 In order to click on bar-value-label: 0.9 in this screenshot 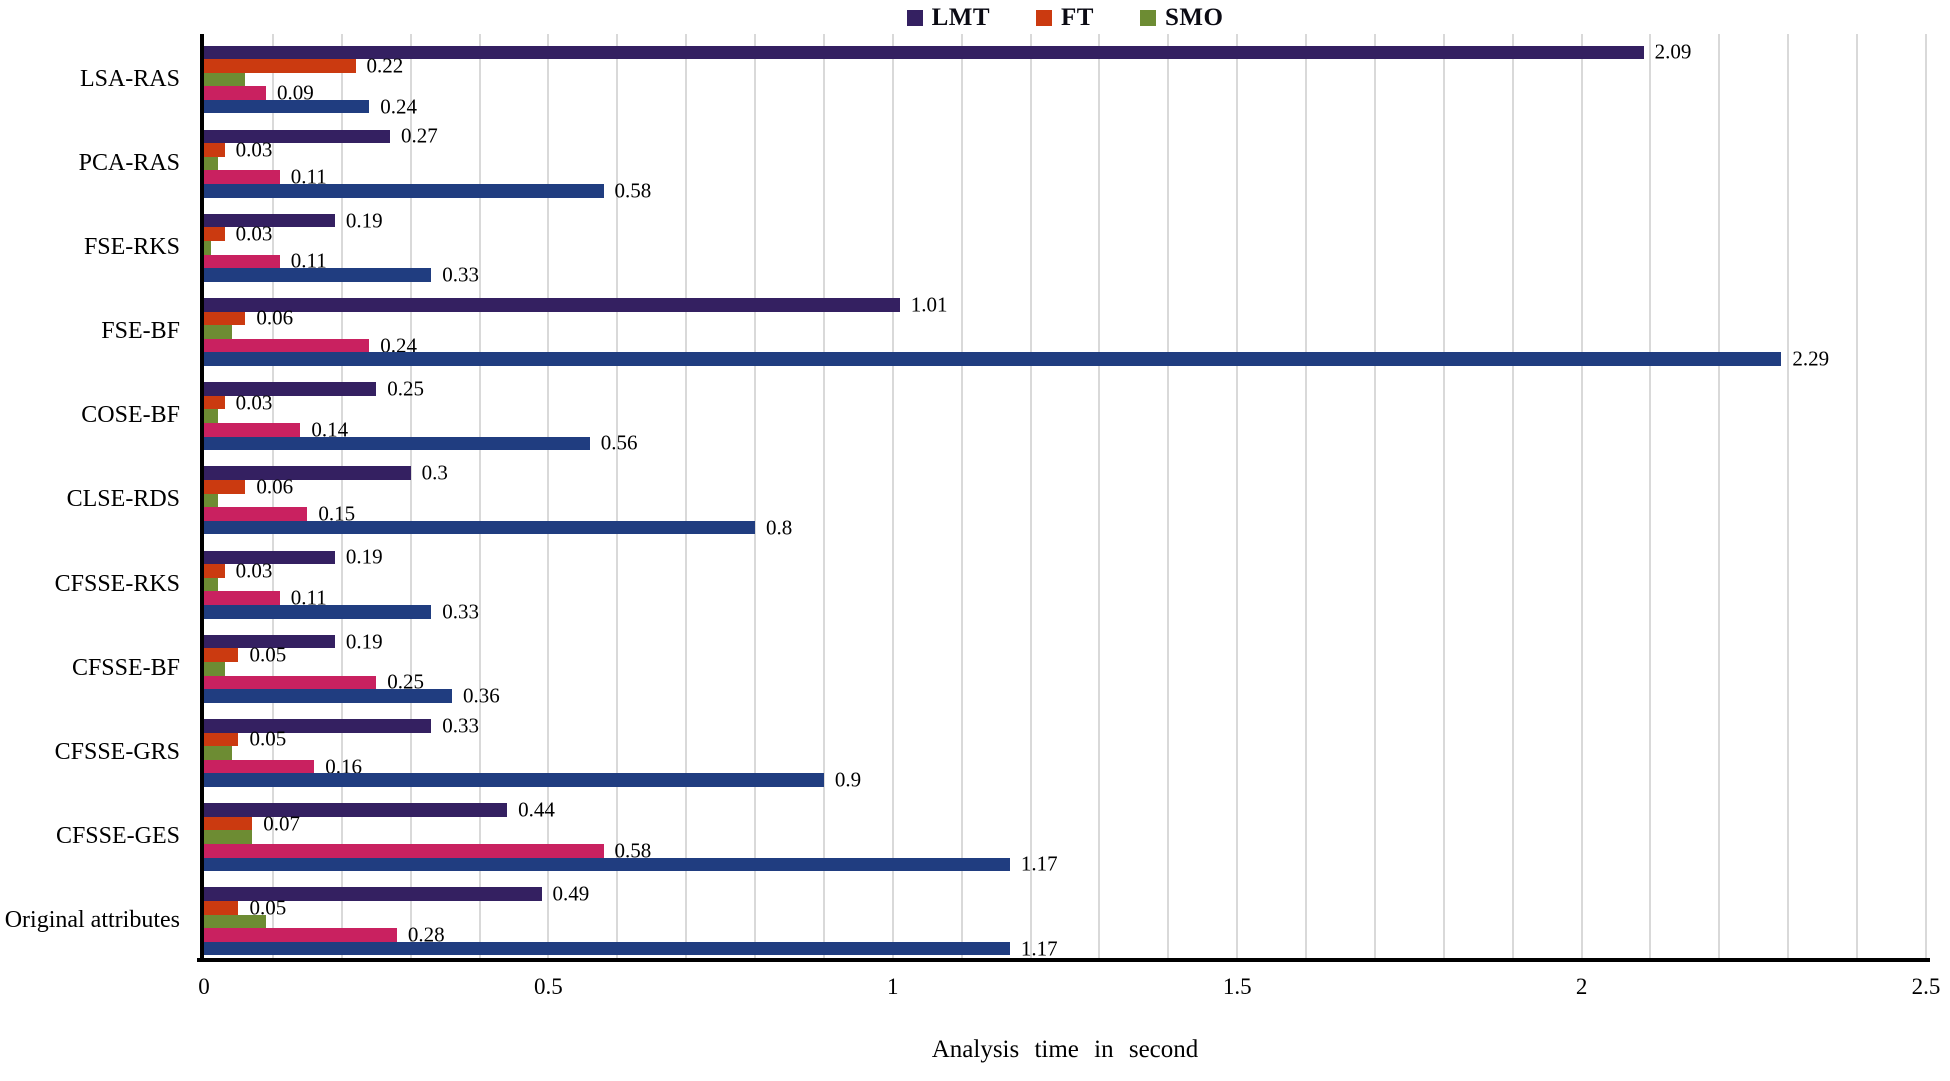, I will do `click(848, 779)`.